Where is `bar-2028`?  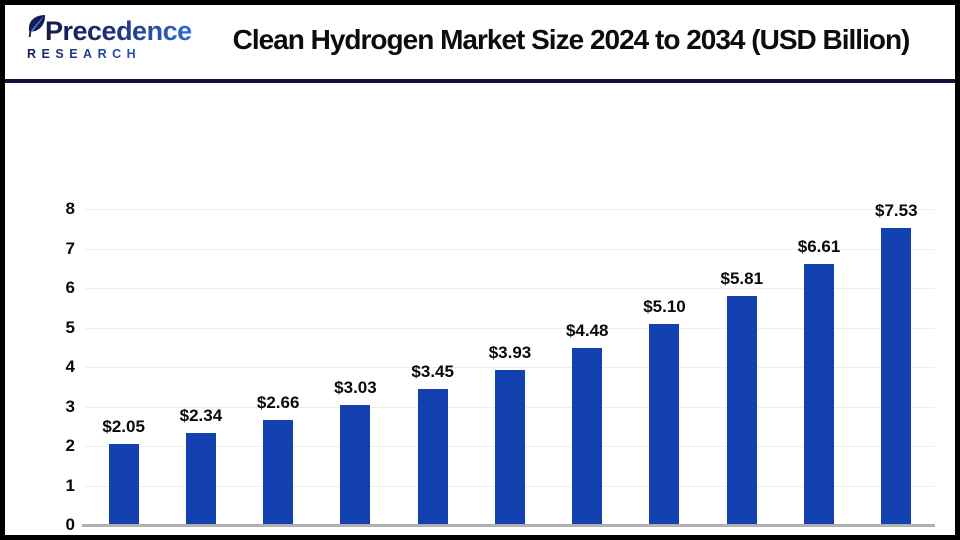 bar-2028 is located at coordinates (432, 456).